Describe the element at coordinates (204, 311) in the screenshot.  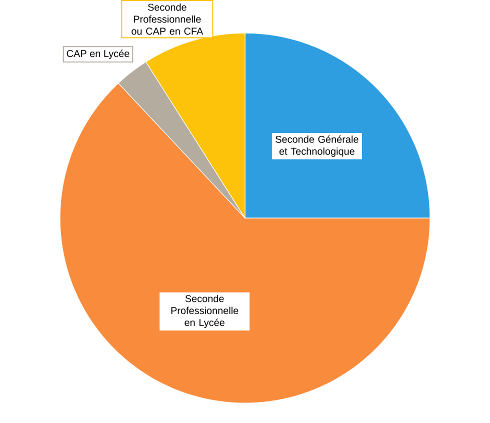
I see `slice-label: Seconde Professionnelle en Lycée` at that location.